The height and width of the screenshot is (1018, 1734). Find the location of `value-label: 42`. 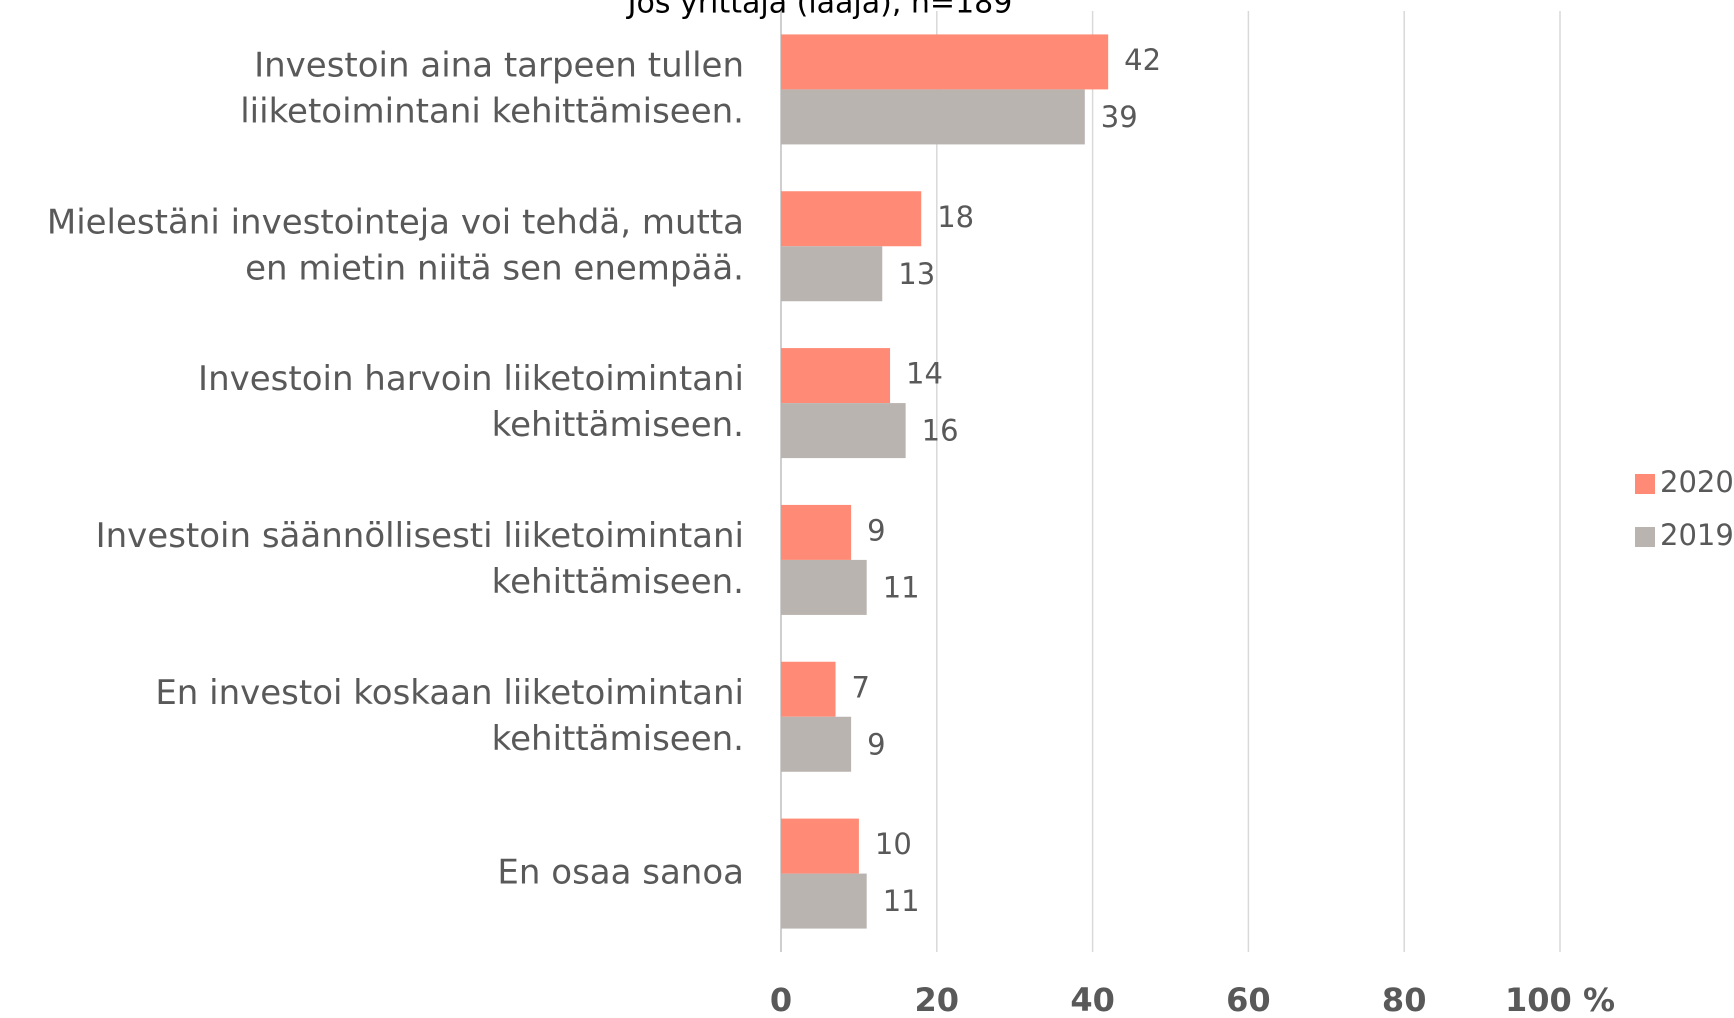

value-label: 42 is located at coordinates (1142, 60).